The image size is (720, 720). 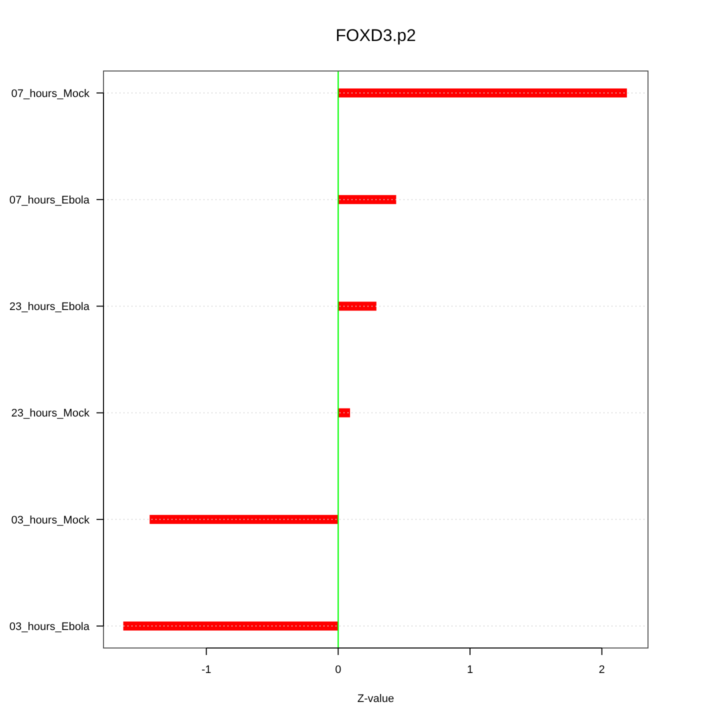 I want to click on chart-title: FOXD3.p2, so click(x=376, y=35).